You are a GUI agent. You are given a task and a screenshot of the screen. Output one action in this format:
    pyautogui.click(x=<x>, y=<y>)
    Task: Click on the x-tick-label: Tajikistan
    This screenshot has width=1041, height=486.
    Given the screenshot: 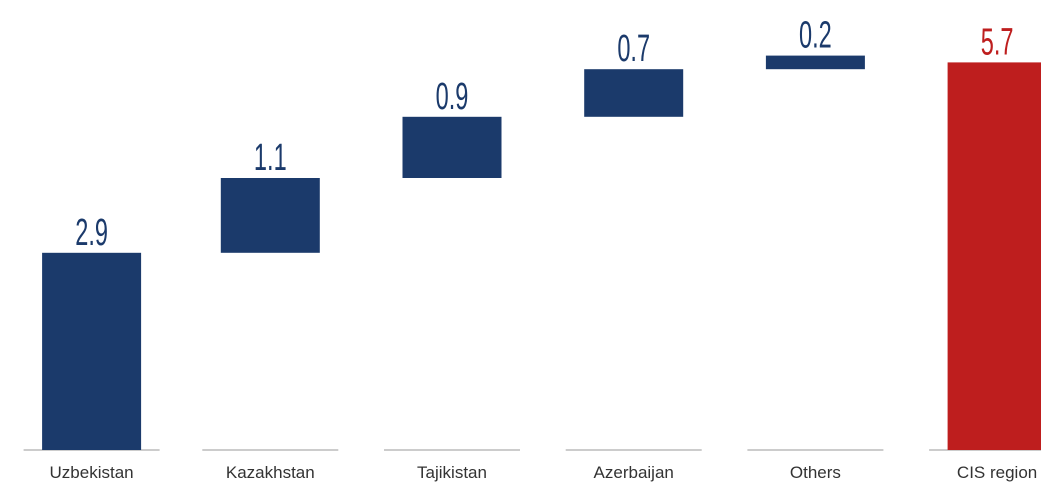 What is the action you would take?
    pyautogui.click(x=452, y=472)
    